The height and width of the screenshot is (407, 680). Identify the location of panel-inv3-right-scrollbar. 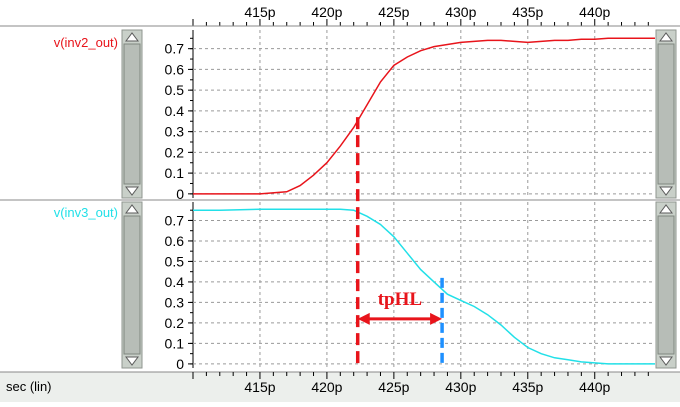
(666, 285).